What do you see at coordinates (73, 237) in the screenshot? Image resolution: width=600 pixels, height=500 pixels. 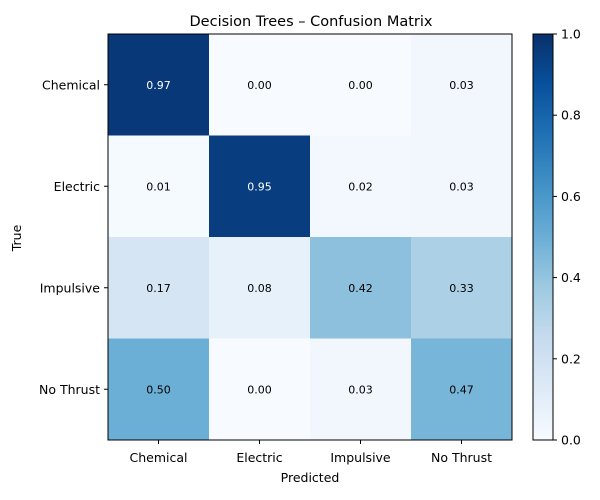 I see `y-axis-ticks: Chemical Electric Impulsive No Thrust` at bounding box center [73, 237].